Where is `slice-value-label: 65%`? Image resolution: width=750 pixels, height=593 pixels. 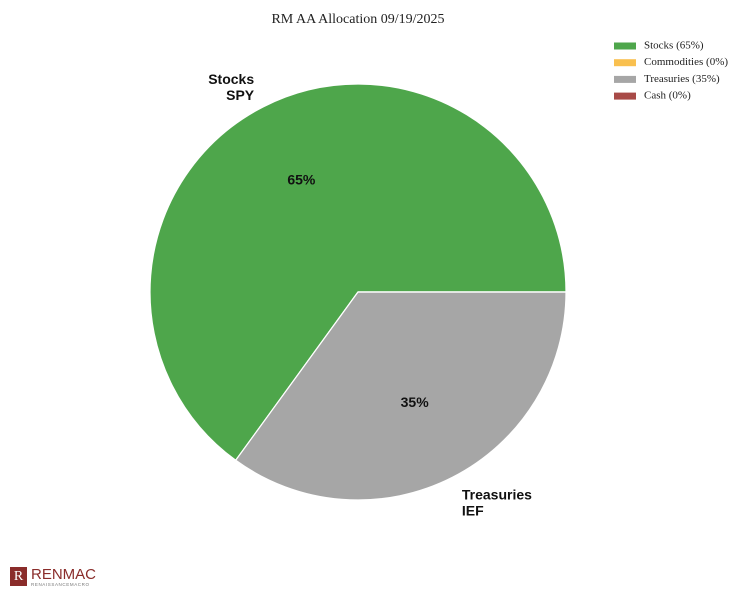 slice-value-label: 65% is located at coordinates (301, 180).